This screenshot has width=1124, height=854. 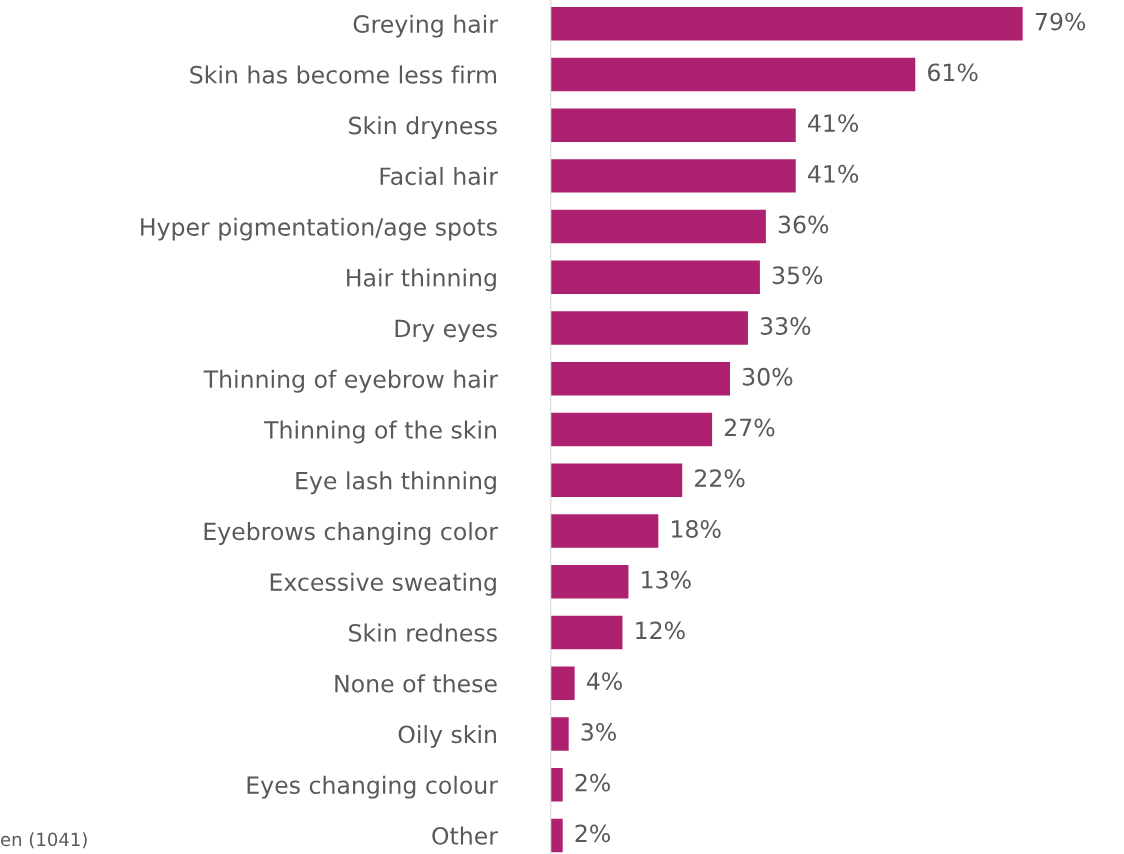 What do you see at coordinates (465, 835) in the screenshot?
I see `y-tick-label: Other` at bounding box center [465, 835].